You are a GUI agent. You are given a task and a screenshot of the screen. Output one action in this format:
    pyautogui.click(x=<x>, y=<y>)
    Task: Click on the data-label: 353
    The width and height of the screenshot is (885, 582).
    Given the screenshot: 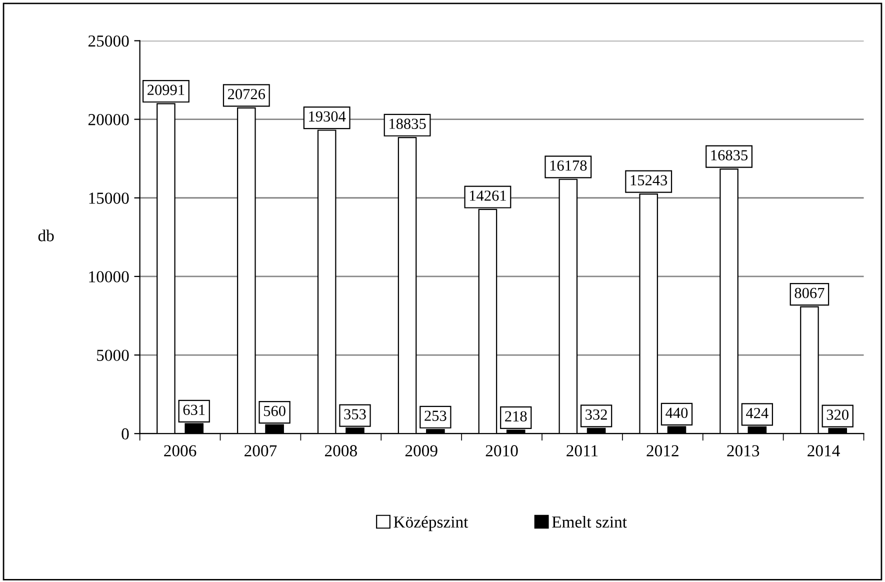 What is the action you would take?
    pyautogui.click(x=355, y=414)
    